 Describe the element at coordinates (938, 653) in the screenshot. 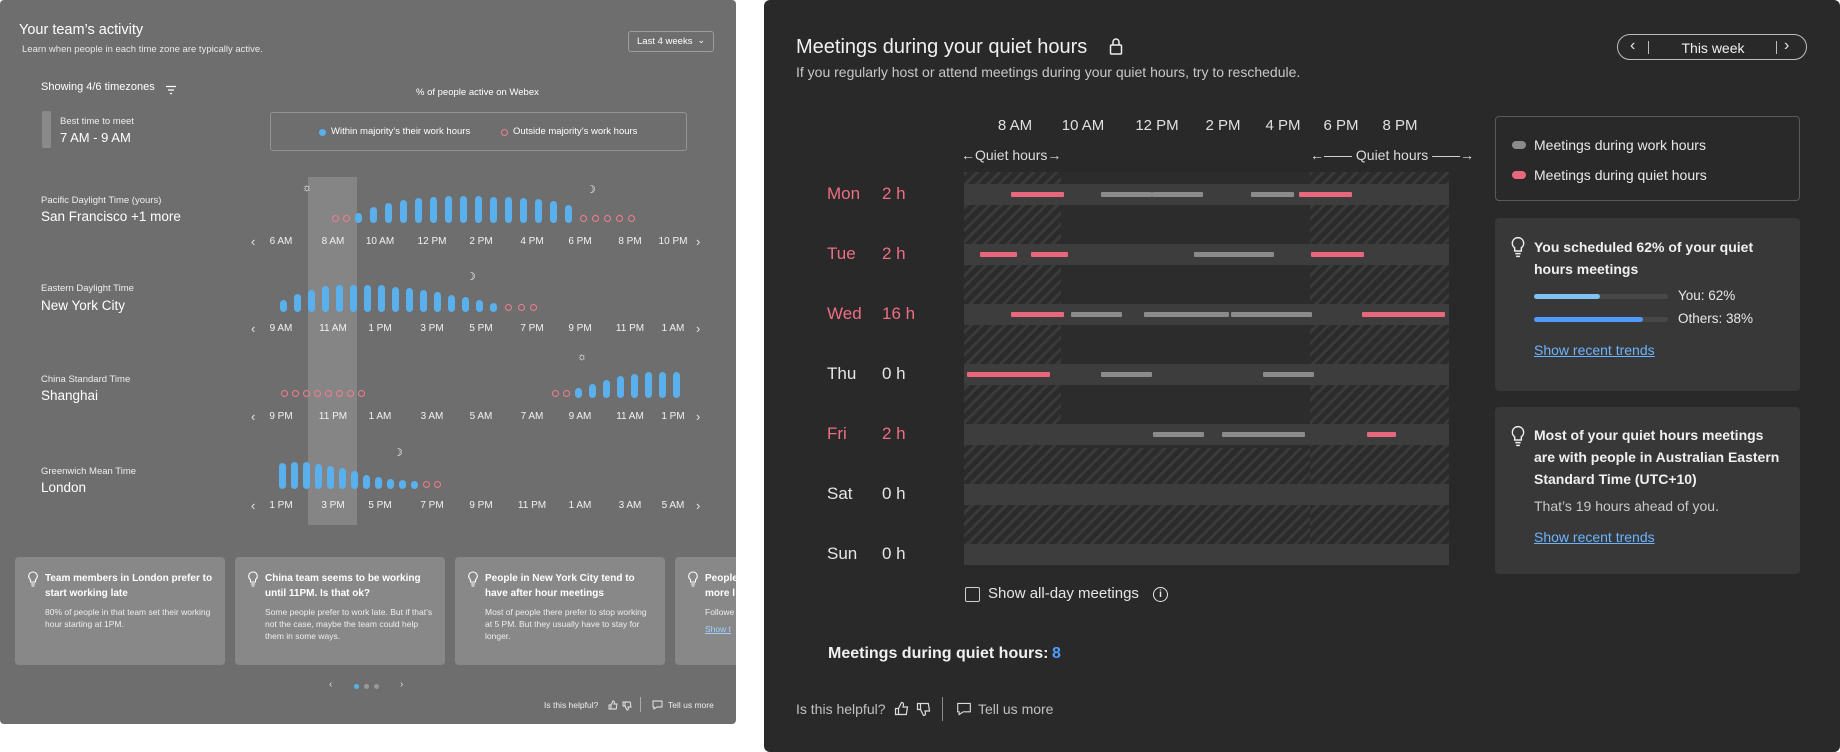

I see `summary-label: Meetings during quiet hours:` at that location.